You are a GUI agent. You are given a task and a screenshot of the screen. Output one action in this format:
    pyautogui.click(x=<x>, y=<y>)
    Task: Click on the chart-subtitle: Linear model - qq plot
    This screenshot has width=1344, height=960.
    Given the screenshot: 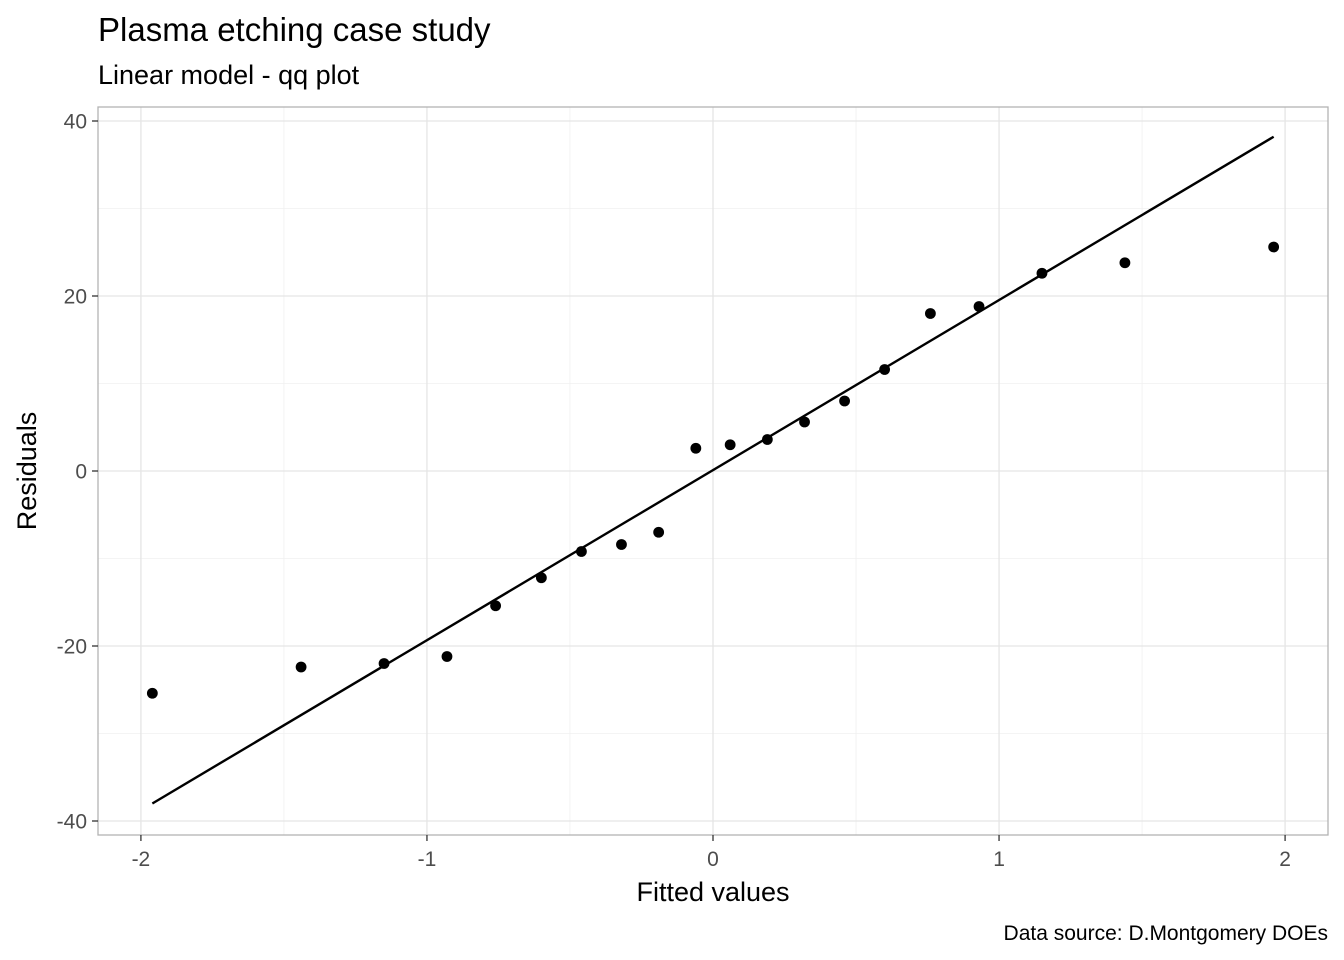 What is the action you would take?
    pyautogui.click(x=229, y=75)
    